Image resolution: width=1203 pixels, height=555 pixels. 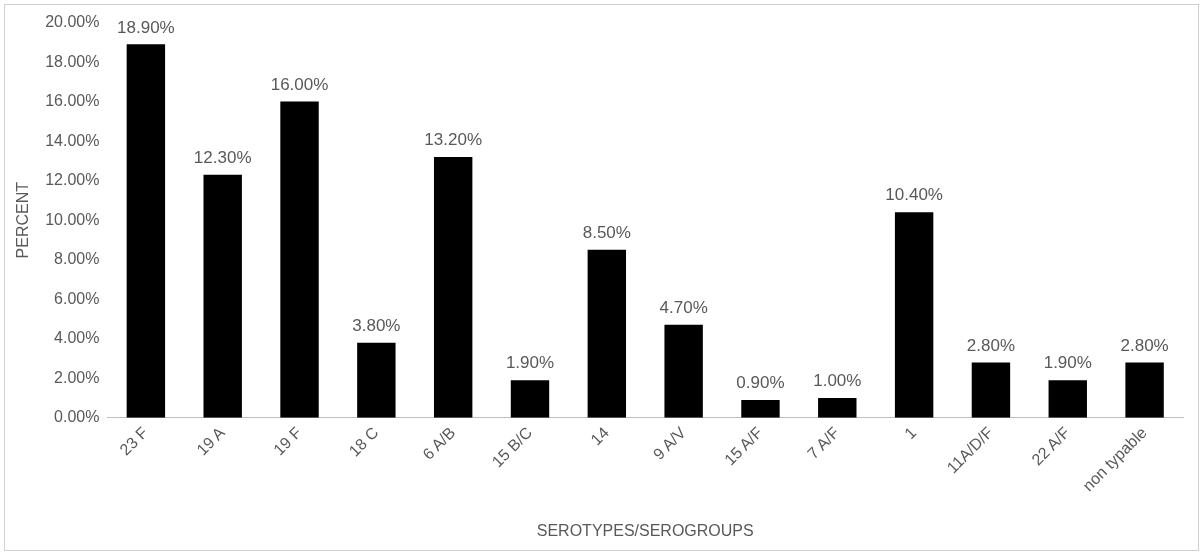 What do you see at coordinates (376, 325) in the screenshot?
I see `data-label: 3.80%` at bounding box center [376, 325].